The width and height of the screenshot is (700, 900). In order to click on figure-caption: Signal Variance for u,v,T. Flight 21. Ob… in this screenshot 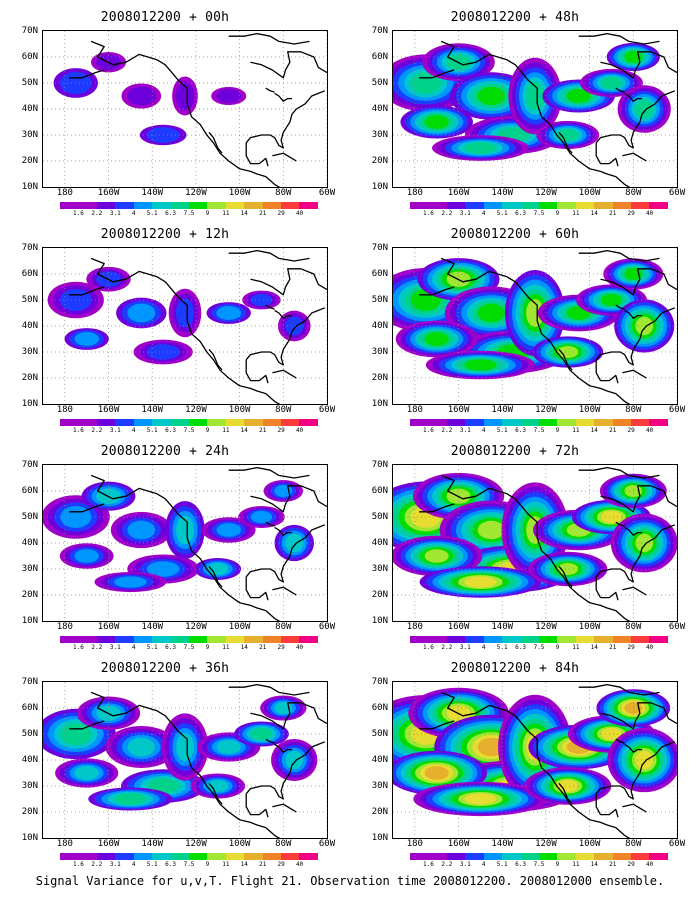, I will do `click(350, 881)`.